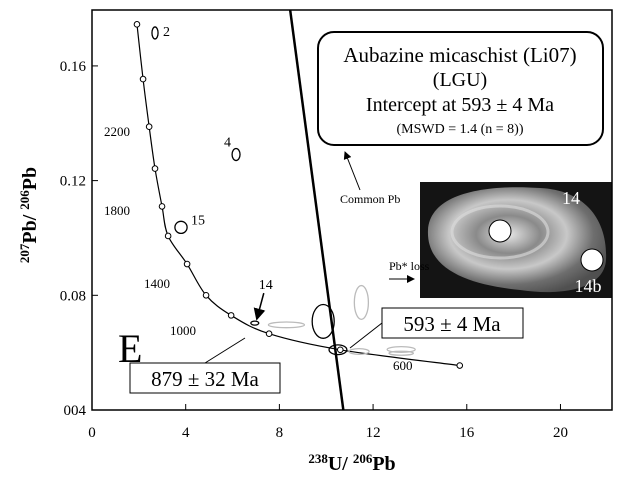 This screenshot has width=626, height=481. What do you see at coordinates (280, 433) in the screenshot?
I see `x-tick-label: 8` at bounding box center [280, 433].